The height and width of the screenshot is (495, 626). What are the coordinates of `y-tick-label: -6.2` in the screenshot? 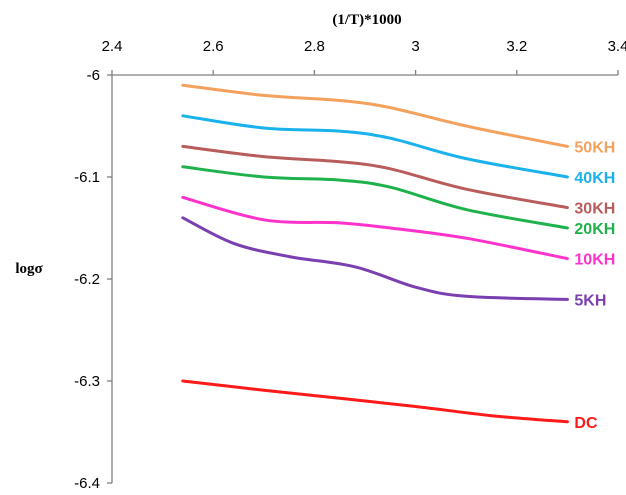 It's located at (87, 279).